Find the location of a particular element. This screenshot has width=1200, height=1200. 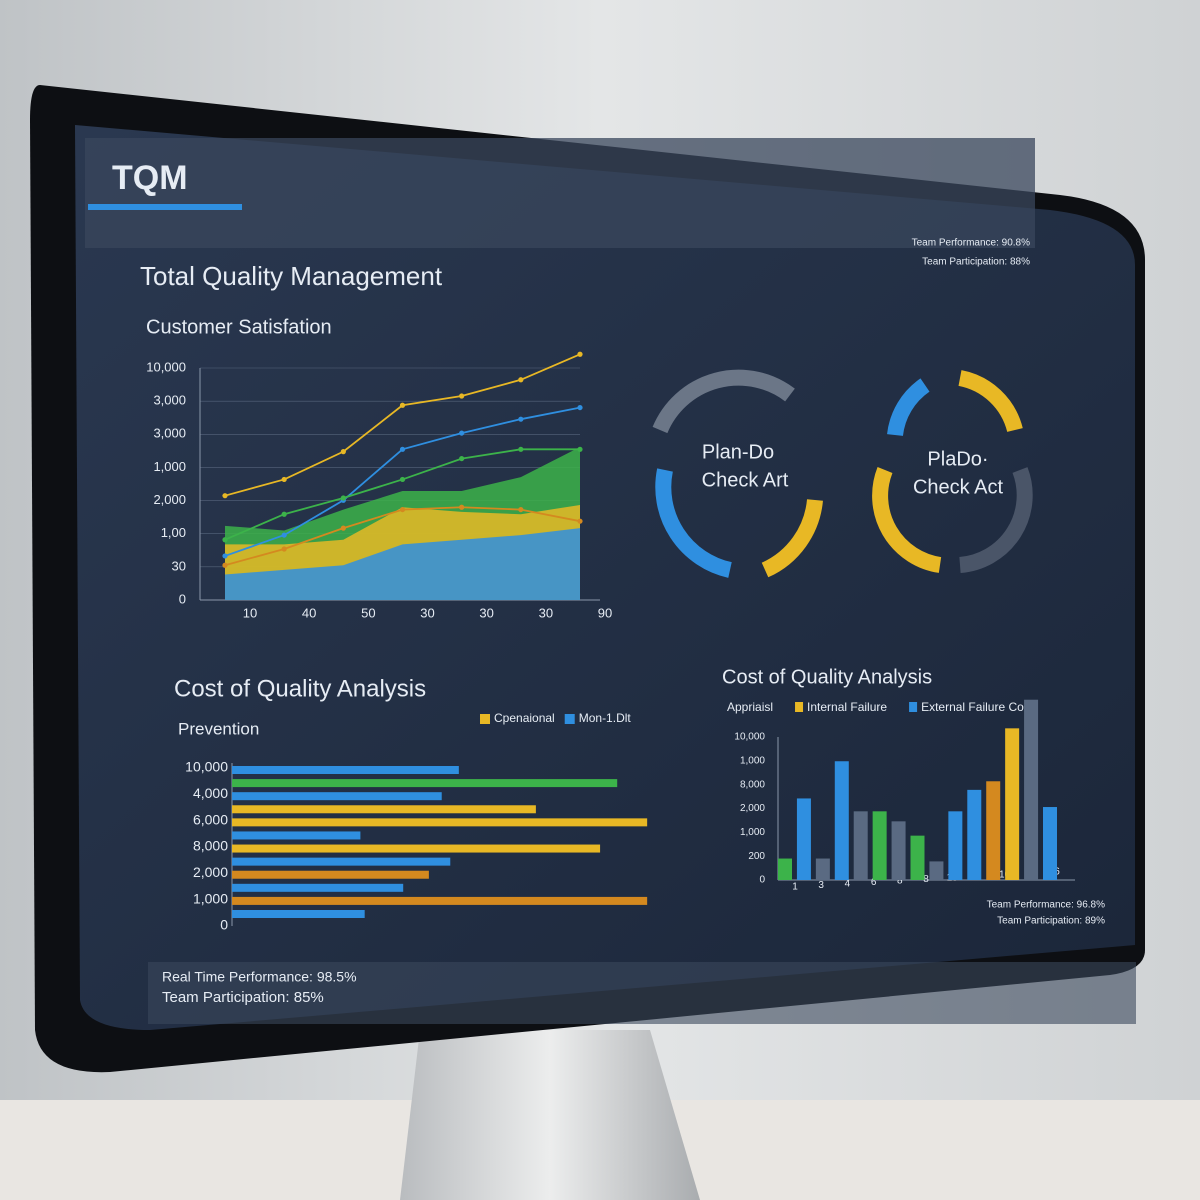

y-tick-label: 0 is located at coordinates (224, 925).